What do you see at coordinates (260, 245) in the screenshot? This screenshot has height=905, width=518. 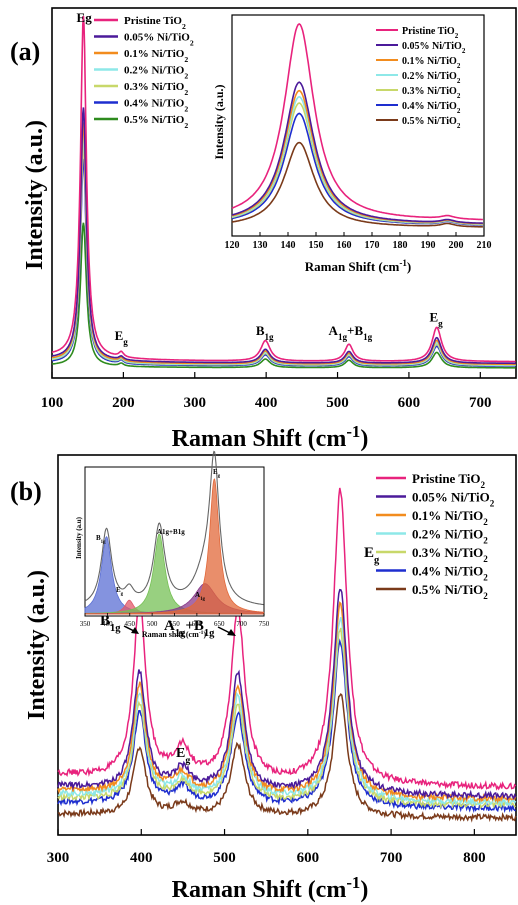 I see `inset-x-tick-label: 130` at bounding box center [260, 245].